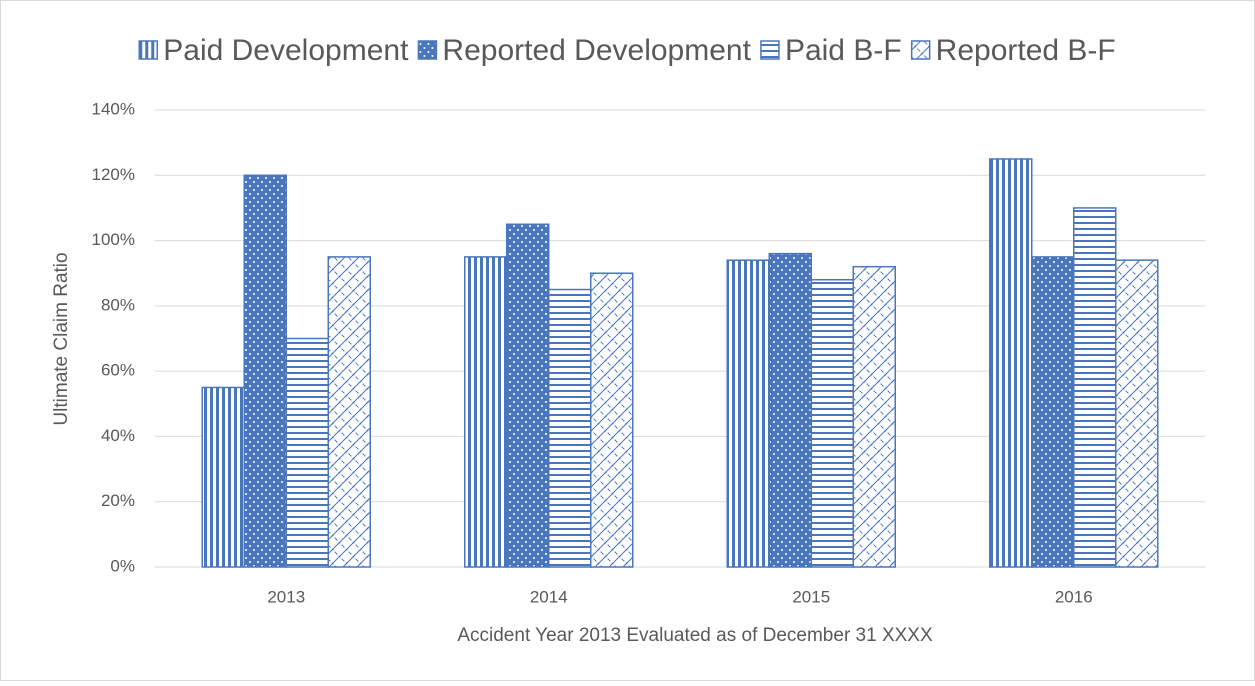  I want to click on y-tick-label: 140%, so click(113, 108).